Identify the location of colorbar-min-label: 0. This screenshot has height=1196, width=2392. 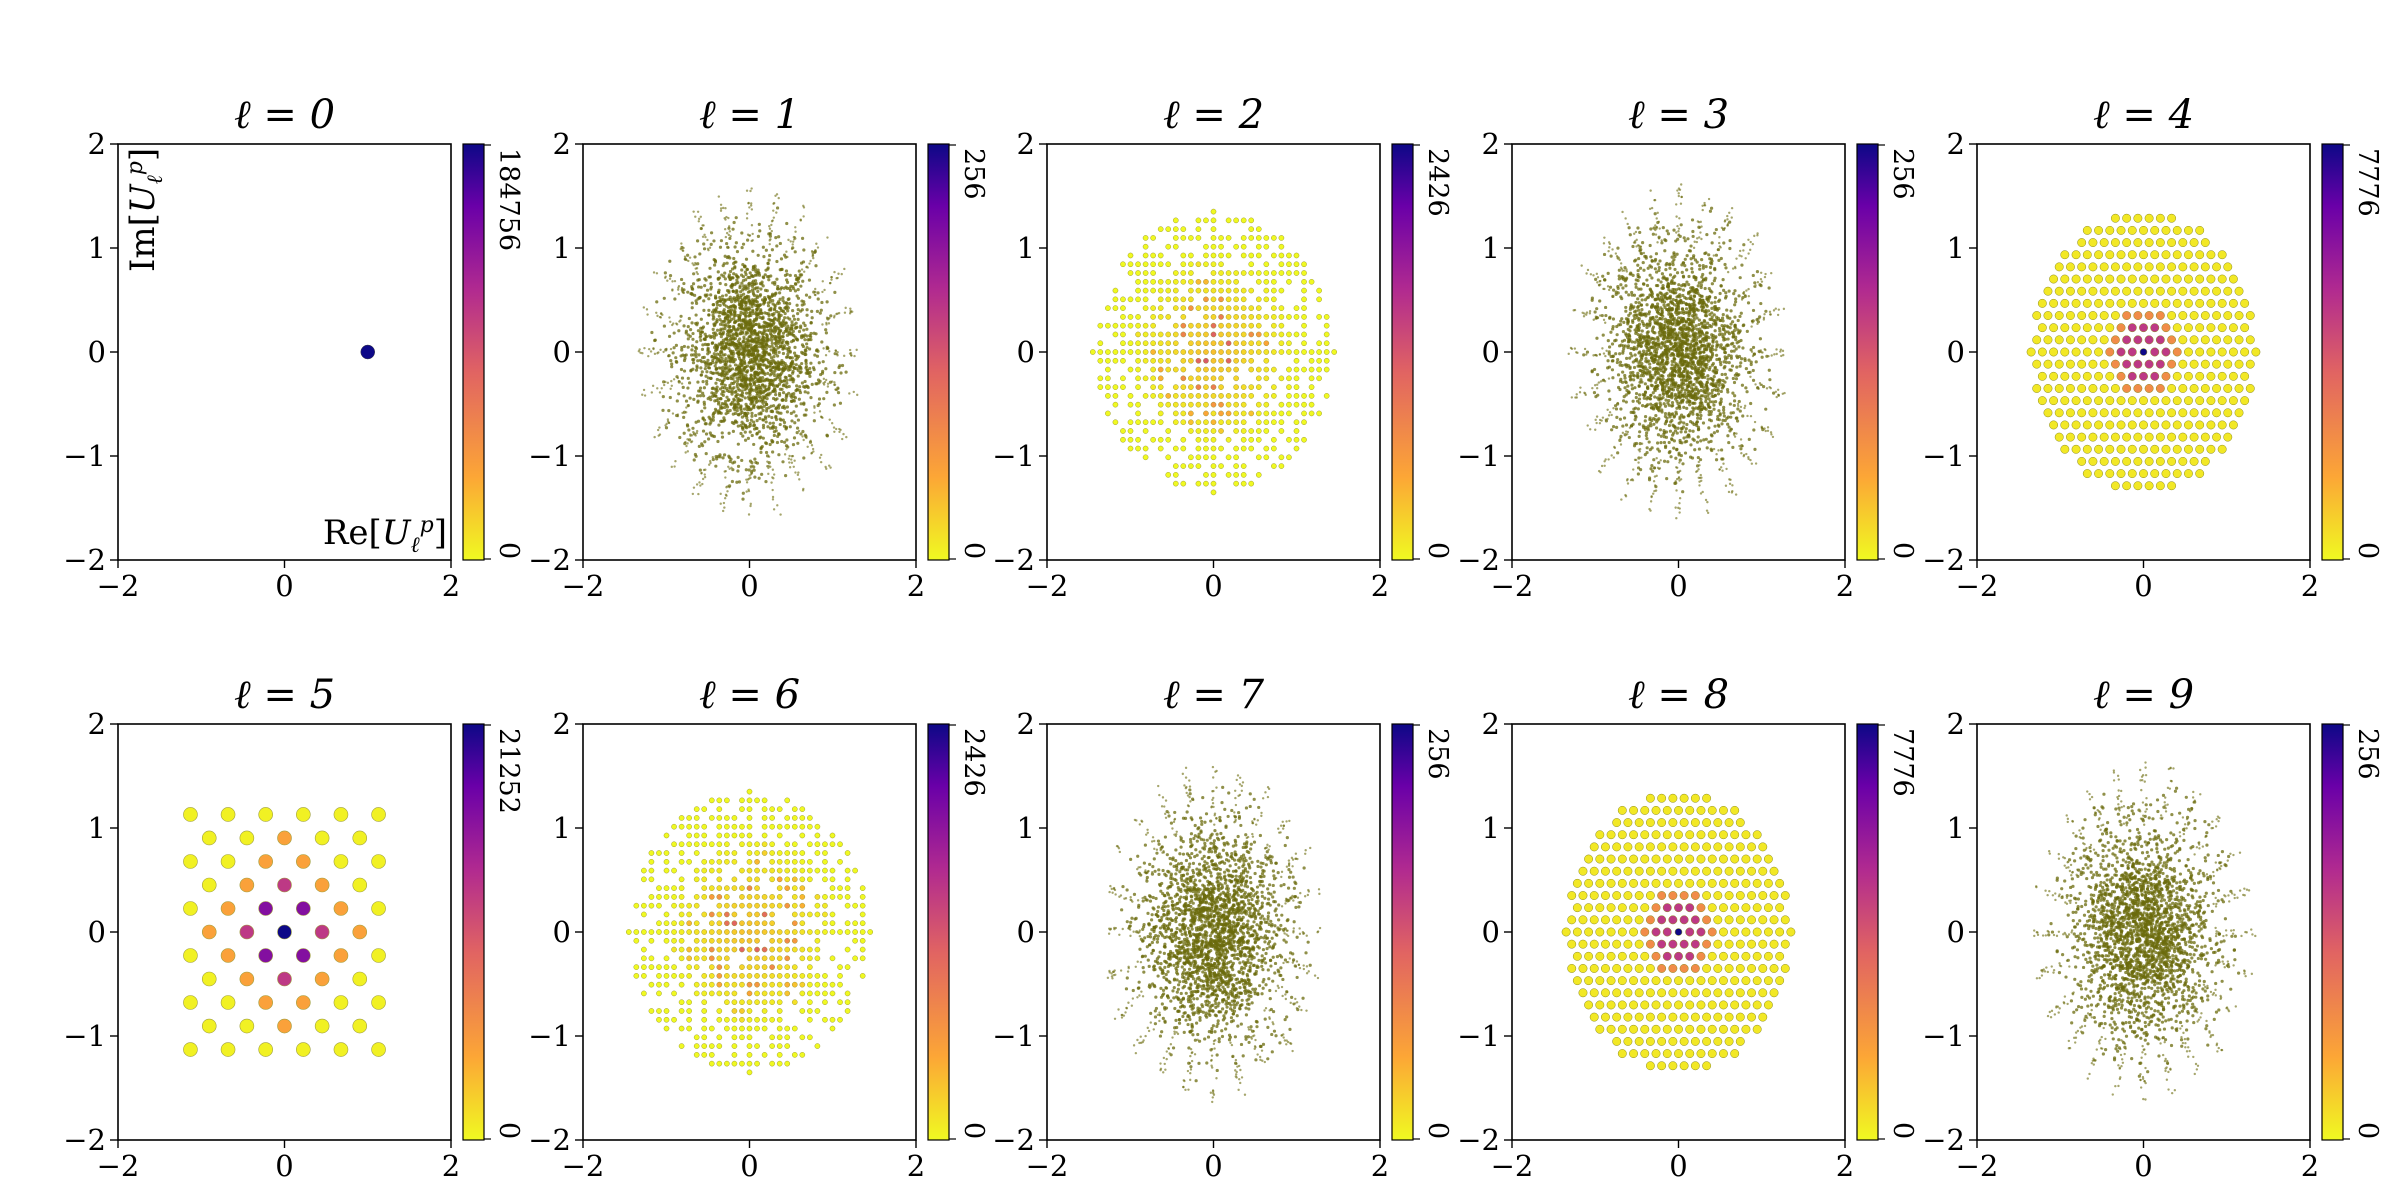
(508, 550).